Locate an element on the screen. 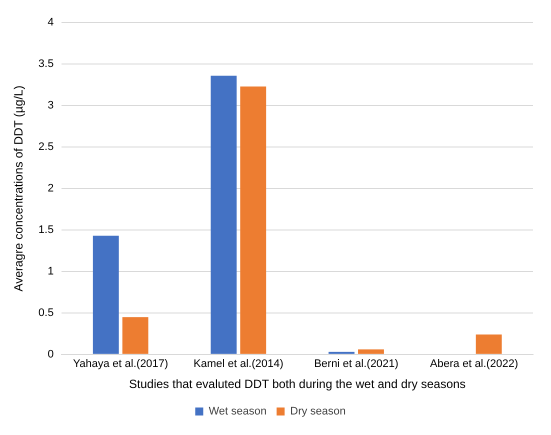 The height and width of the screenshot is (435, 551). legend-label: Wet season is located at coordinates (237, 412).